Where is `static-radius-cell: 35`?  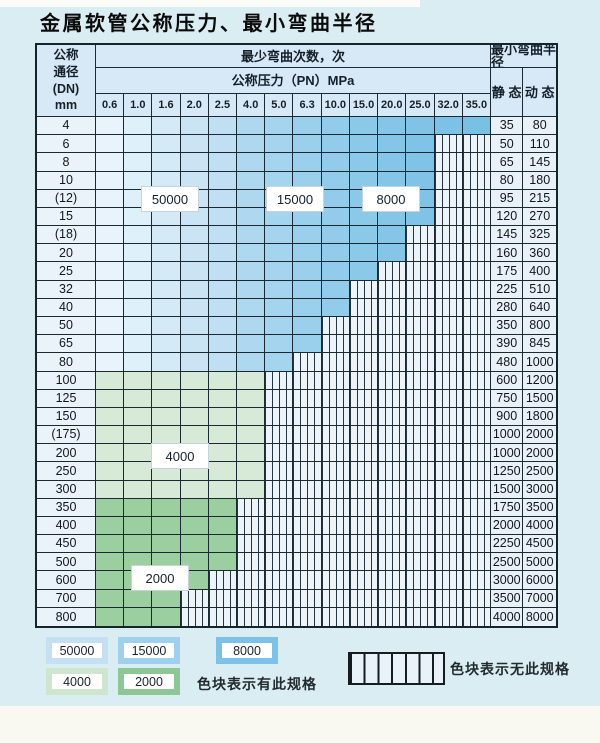
static-radius-cell: 35 is located at coordinates (507, 126).